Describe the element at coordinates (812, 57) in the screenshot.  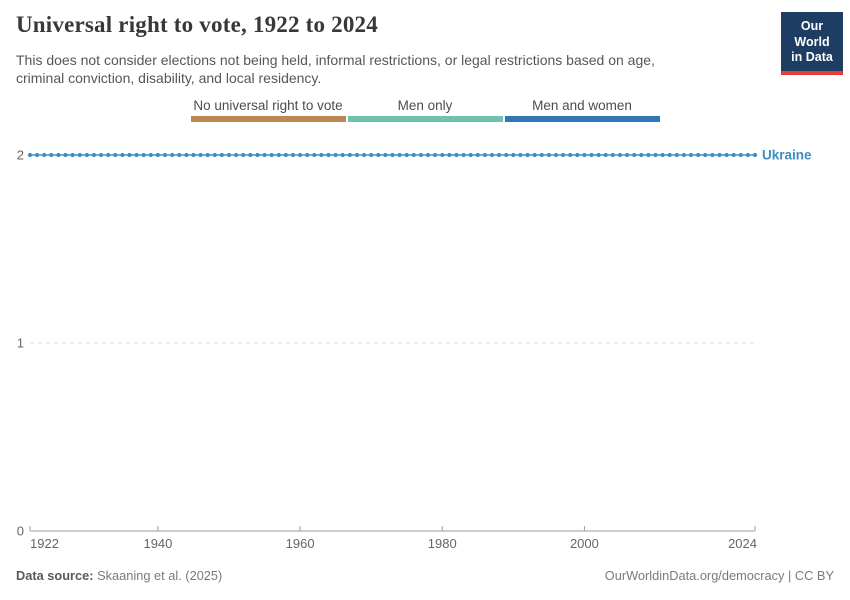
I see `owid-logo-line2: in Data` at that location.